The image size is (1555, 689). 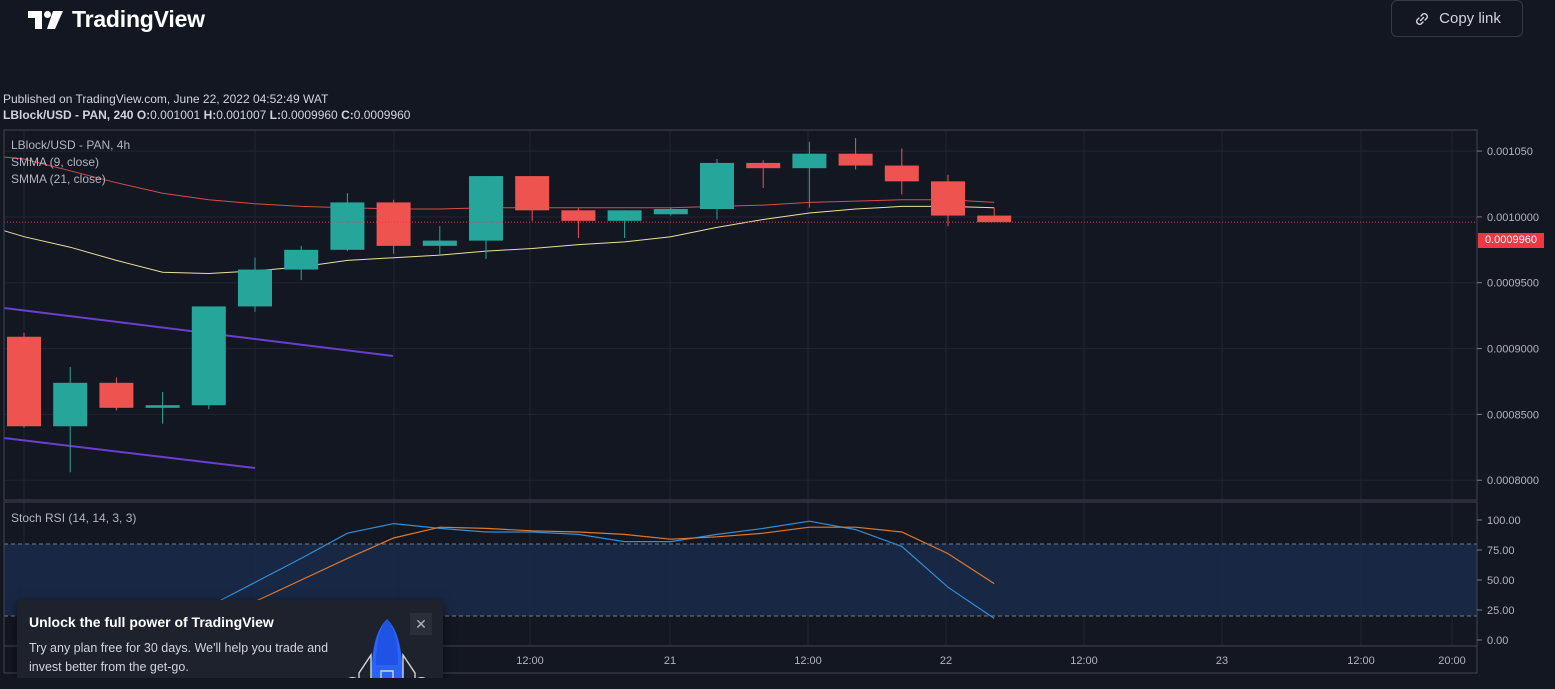 I want to click on price-axis-label: 0.0008000, so click(x=1513, y=481).